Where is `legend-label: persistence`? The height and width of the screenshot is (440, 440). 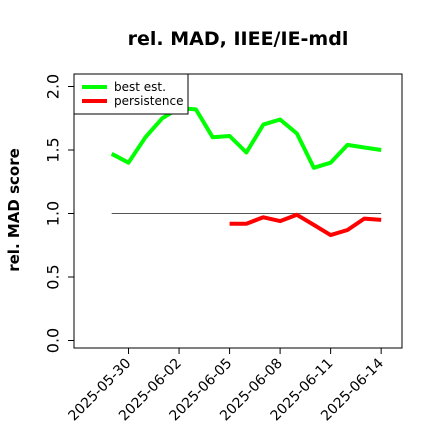 legend-label: persistence is located at coordinates (148, 101).